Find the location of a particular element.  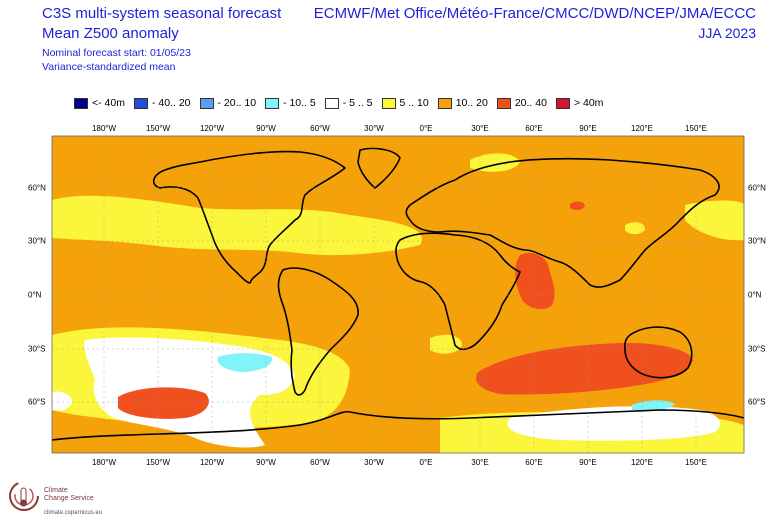

forecast-start-text: Nominal forecast start: 01/05/23 is located at coordinates (116, 53).